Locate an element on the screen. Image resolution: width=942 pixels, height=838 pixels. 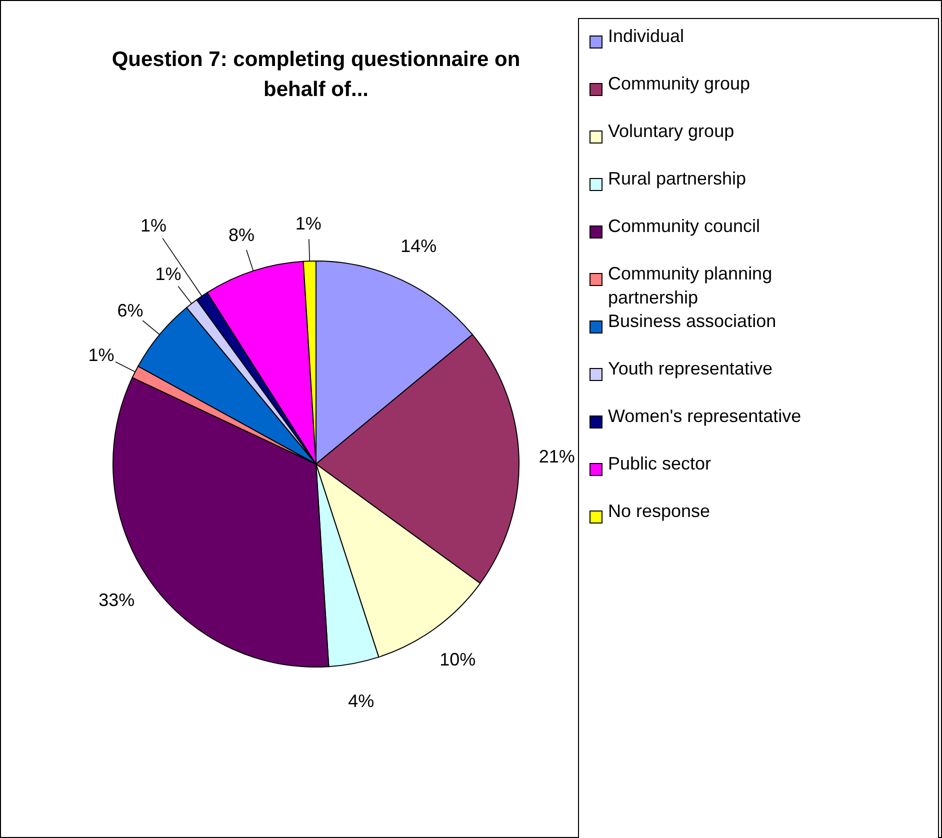
data-label: 4% is located at coordinates (361, 701).